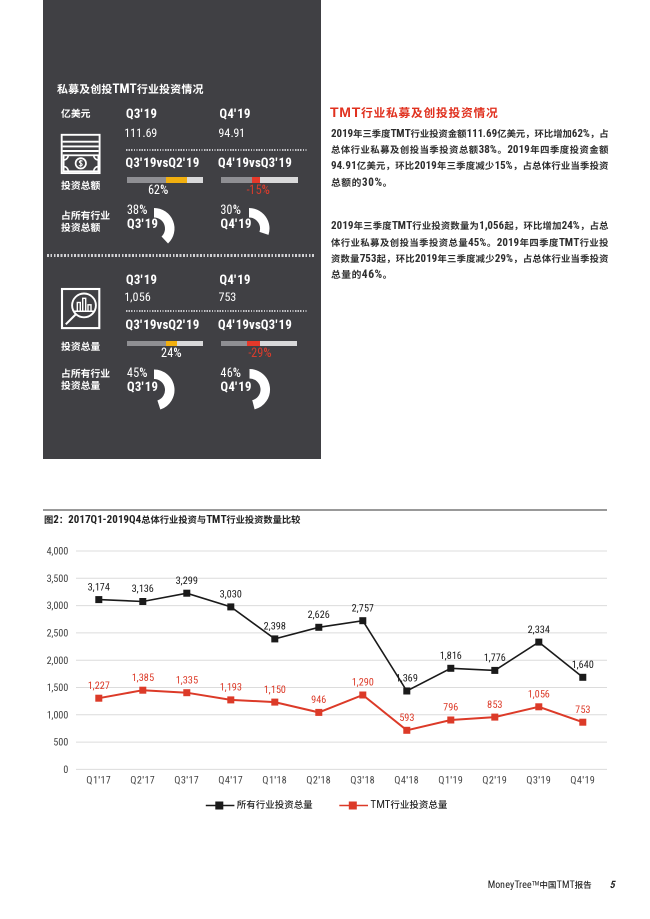 This screenshot has height=919, width=650. What do you see at coordinates (187, 679) in the screenshot?
I see `svg-text: 1,335` at bounding box center [187, 679].